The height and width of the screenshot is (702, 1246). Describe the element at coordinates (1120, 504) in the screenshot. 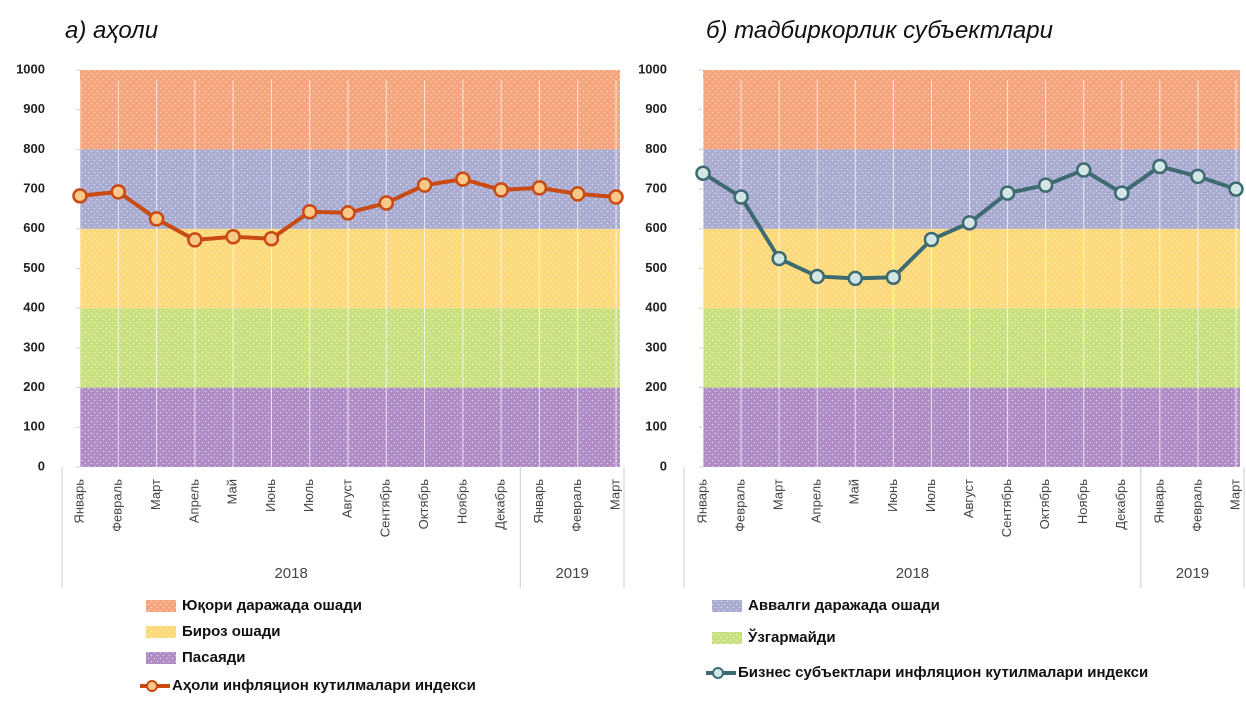

I see `x-tick-label: Декабрь` at that location.